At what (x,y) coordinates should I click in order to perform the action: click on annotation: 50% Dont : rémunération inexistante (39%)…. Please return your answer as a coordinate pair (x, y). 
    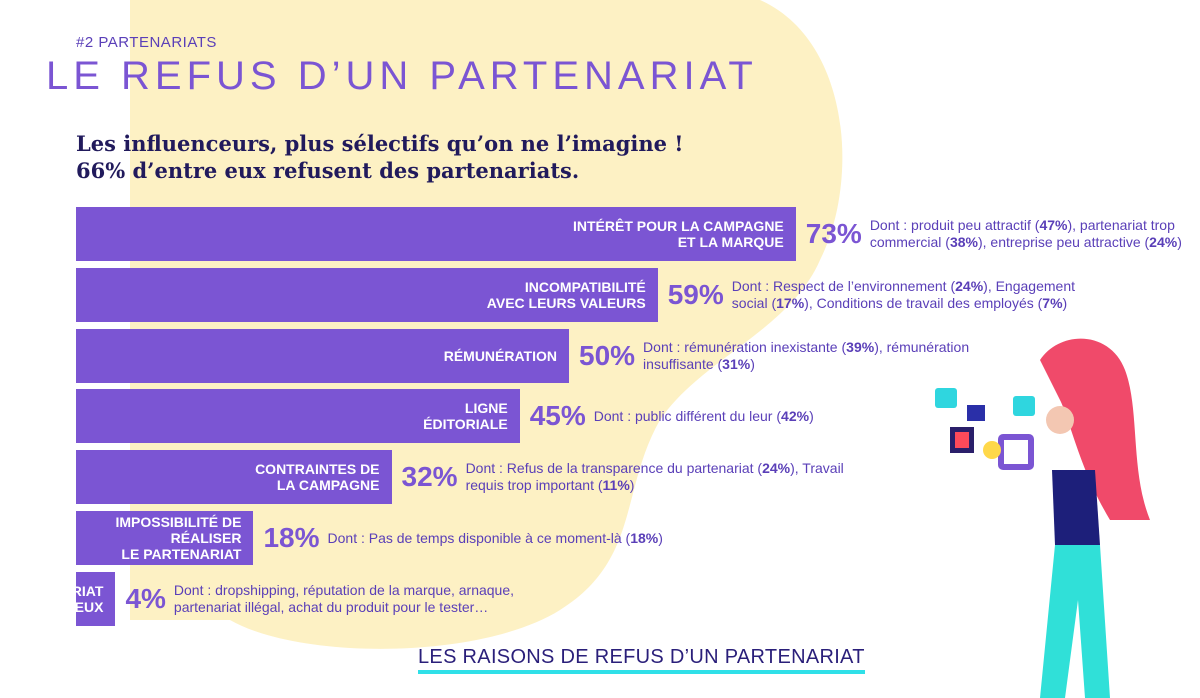
    Looking at the image, I should click on (801, 356).